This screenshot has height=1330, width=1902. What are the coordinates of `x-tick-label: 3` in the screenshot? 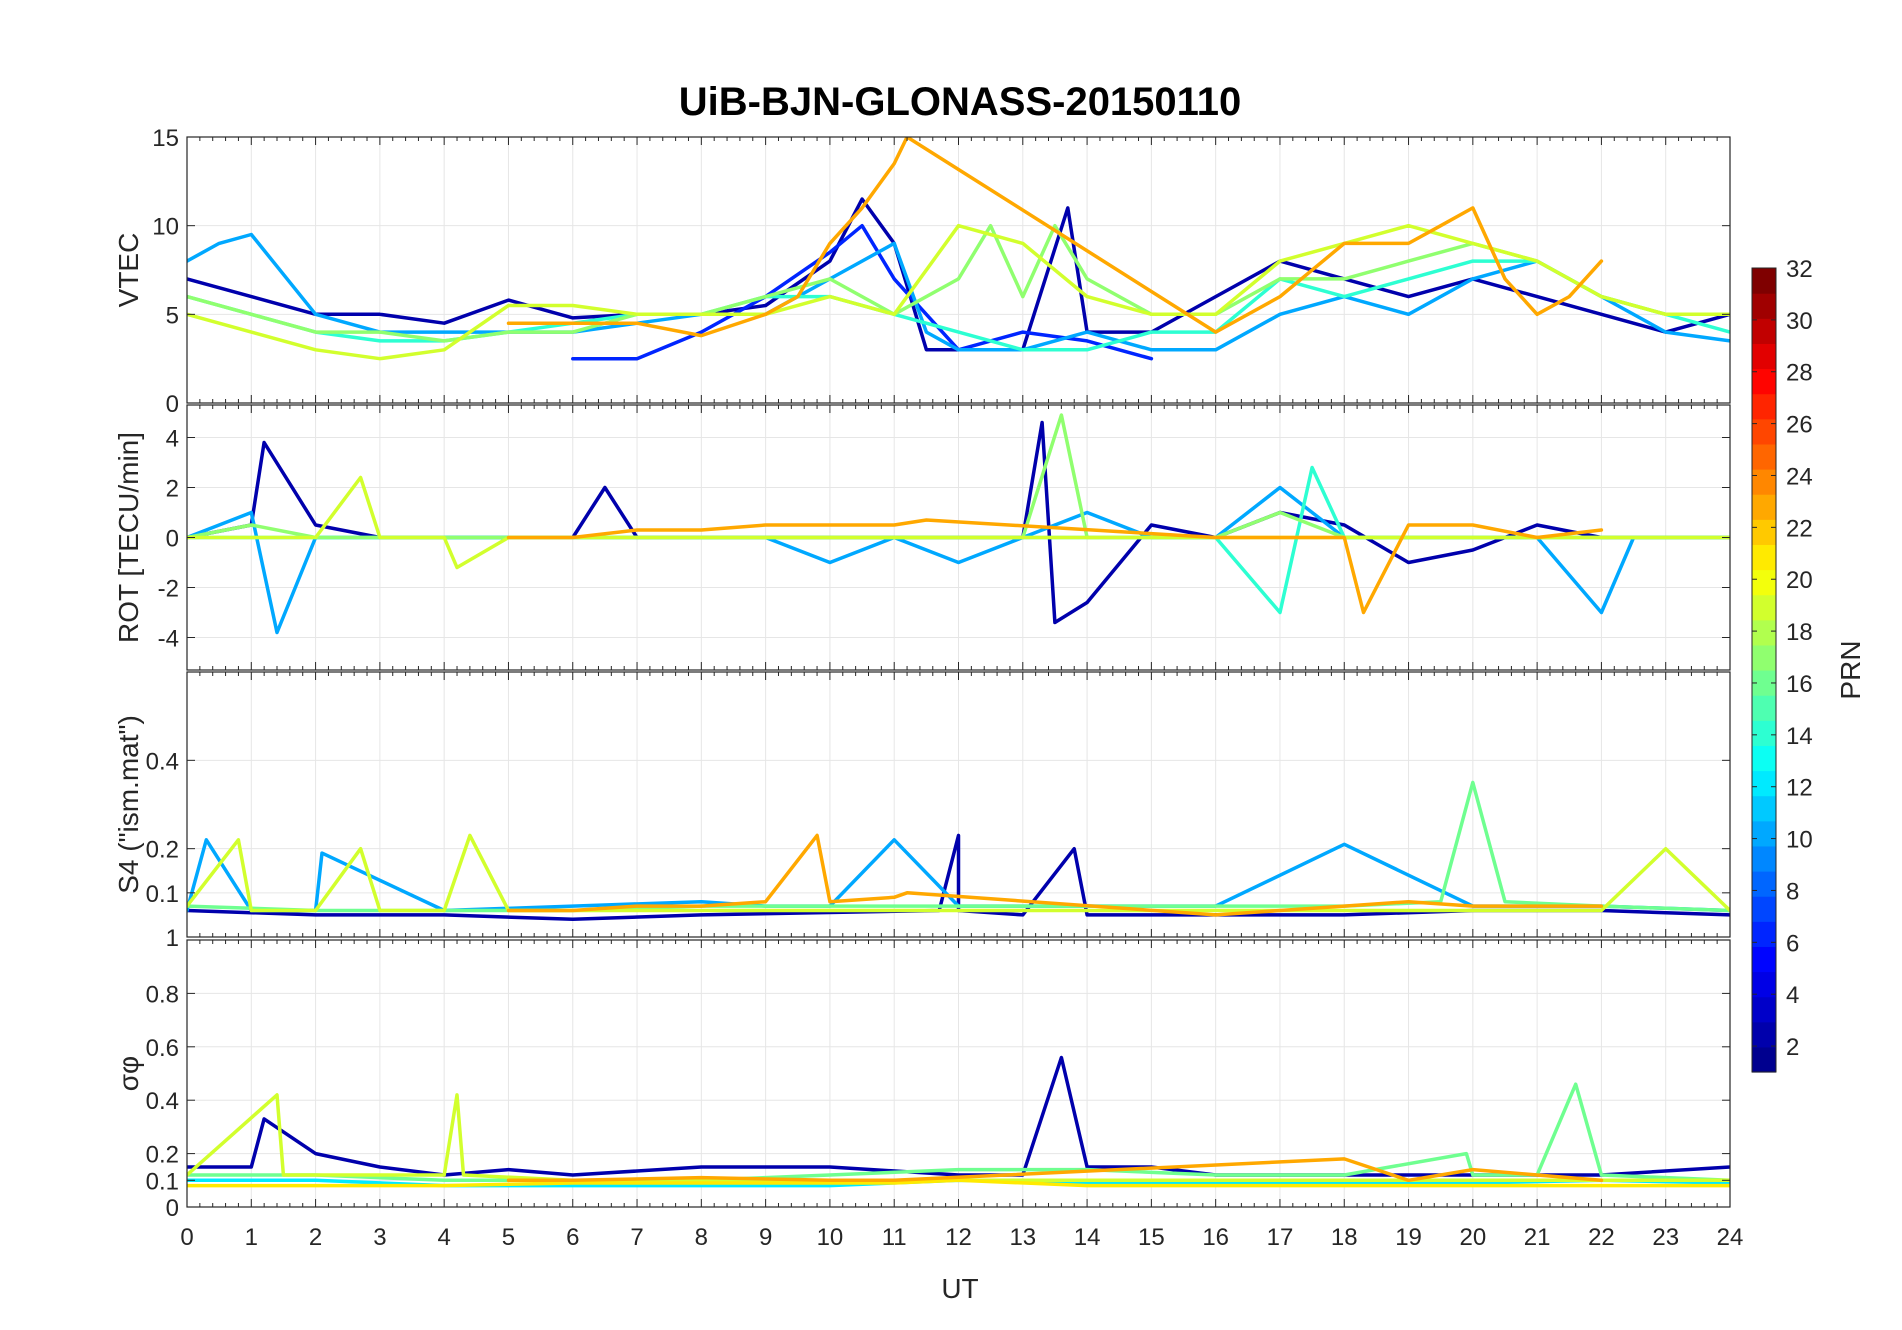 It's located at (379, 1237).